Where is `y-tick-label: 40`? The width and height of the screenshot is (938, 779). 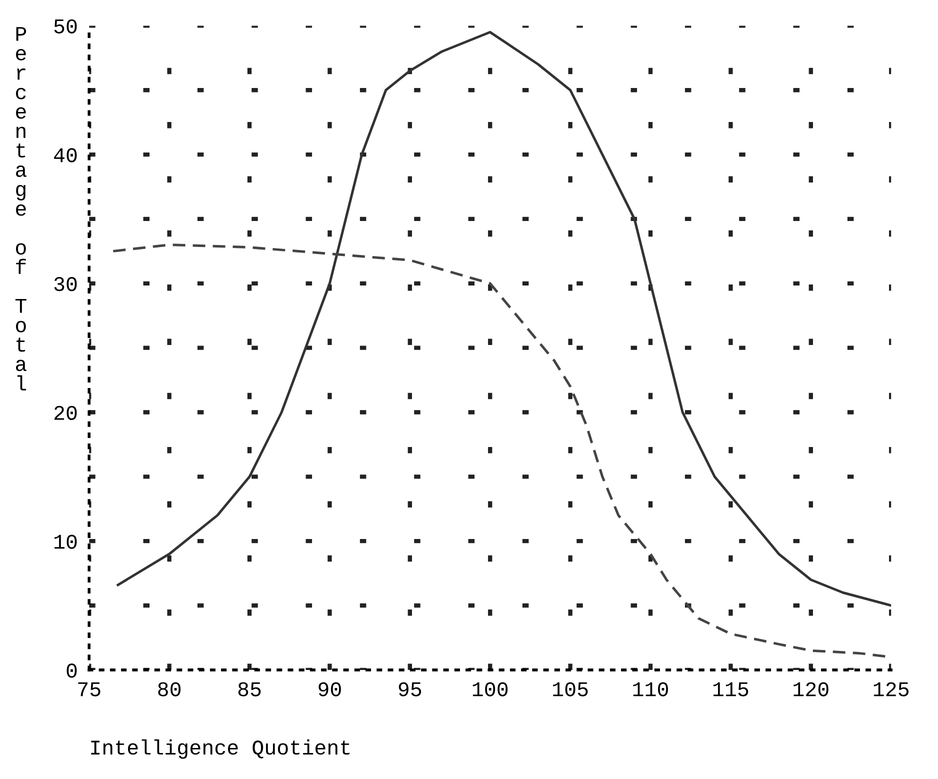 y-tick-label: 40 is located at coordinates (65, 155).